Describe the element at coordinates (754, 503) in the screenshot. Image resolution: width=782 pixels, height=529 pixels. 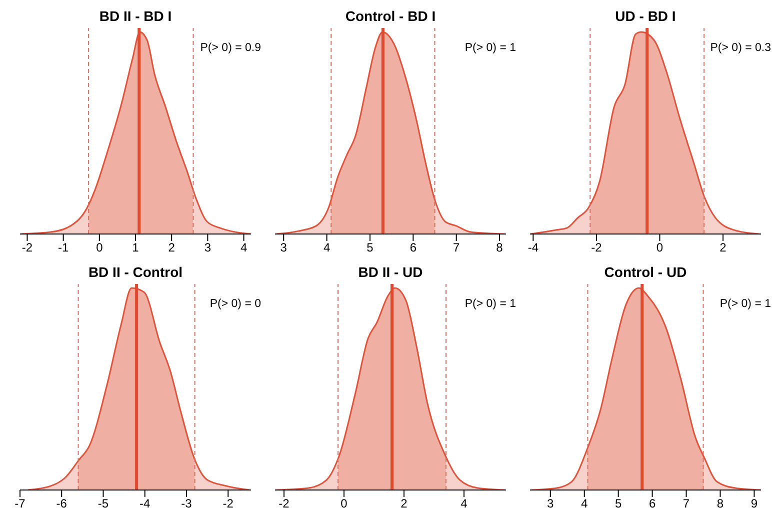
I see `x-tick-label: 9` at that location.